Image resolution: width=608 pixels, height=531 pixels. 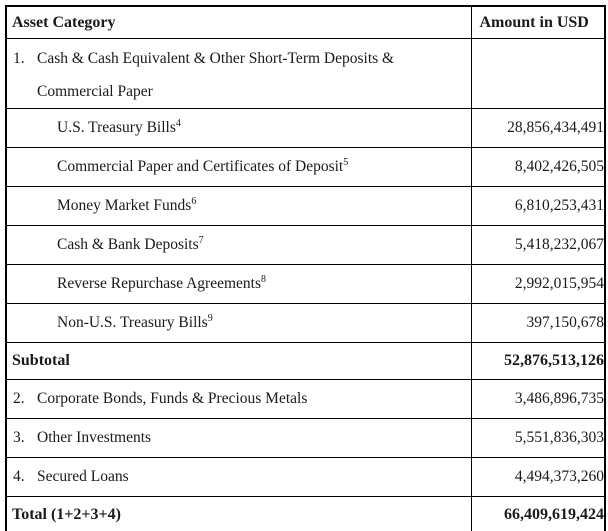 I want to click on cell-category: Reverse Repurchase Agreements8, so click(x=238, y=284).